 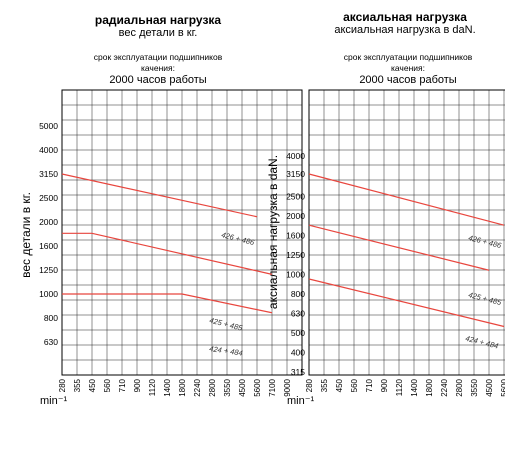 I want to click on left-x-tick-label: 7100, so click(x=272, y=387).